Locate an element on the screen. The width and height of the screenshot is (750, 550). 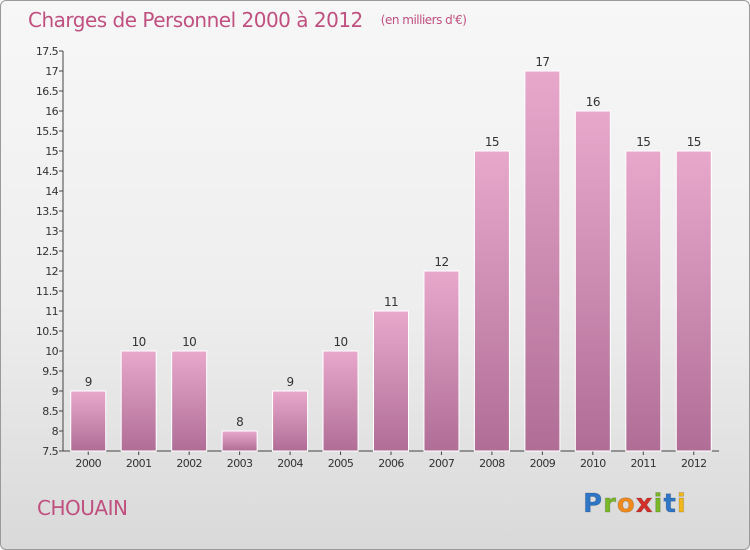
y-tick-label: 14 is located at coordinates (51, 191).